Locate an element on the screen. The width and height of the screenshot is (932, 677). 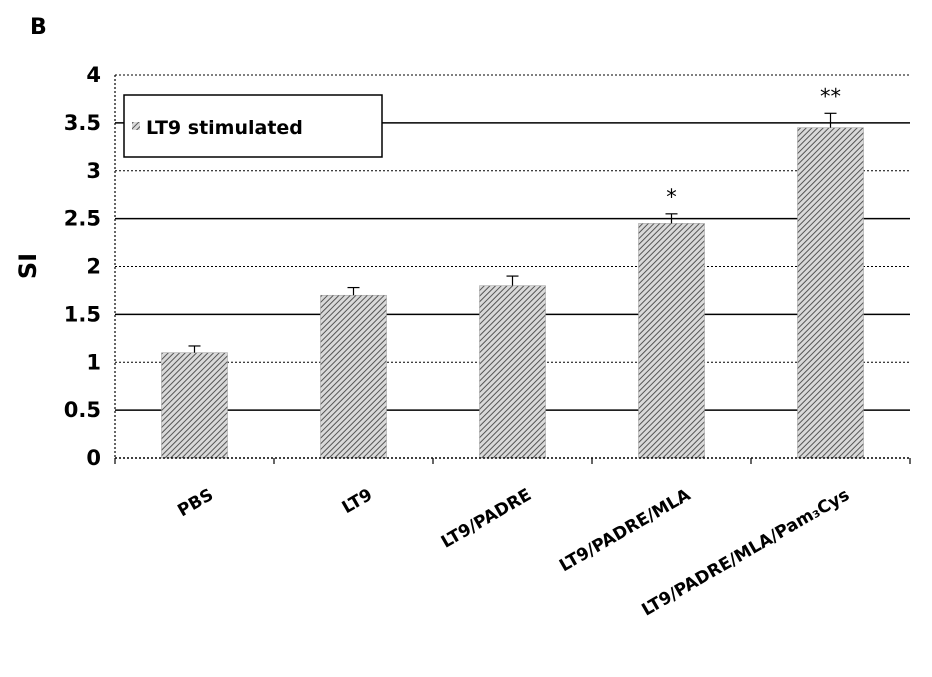
y-tick-label: 2 is located at coordinates (93, 267).